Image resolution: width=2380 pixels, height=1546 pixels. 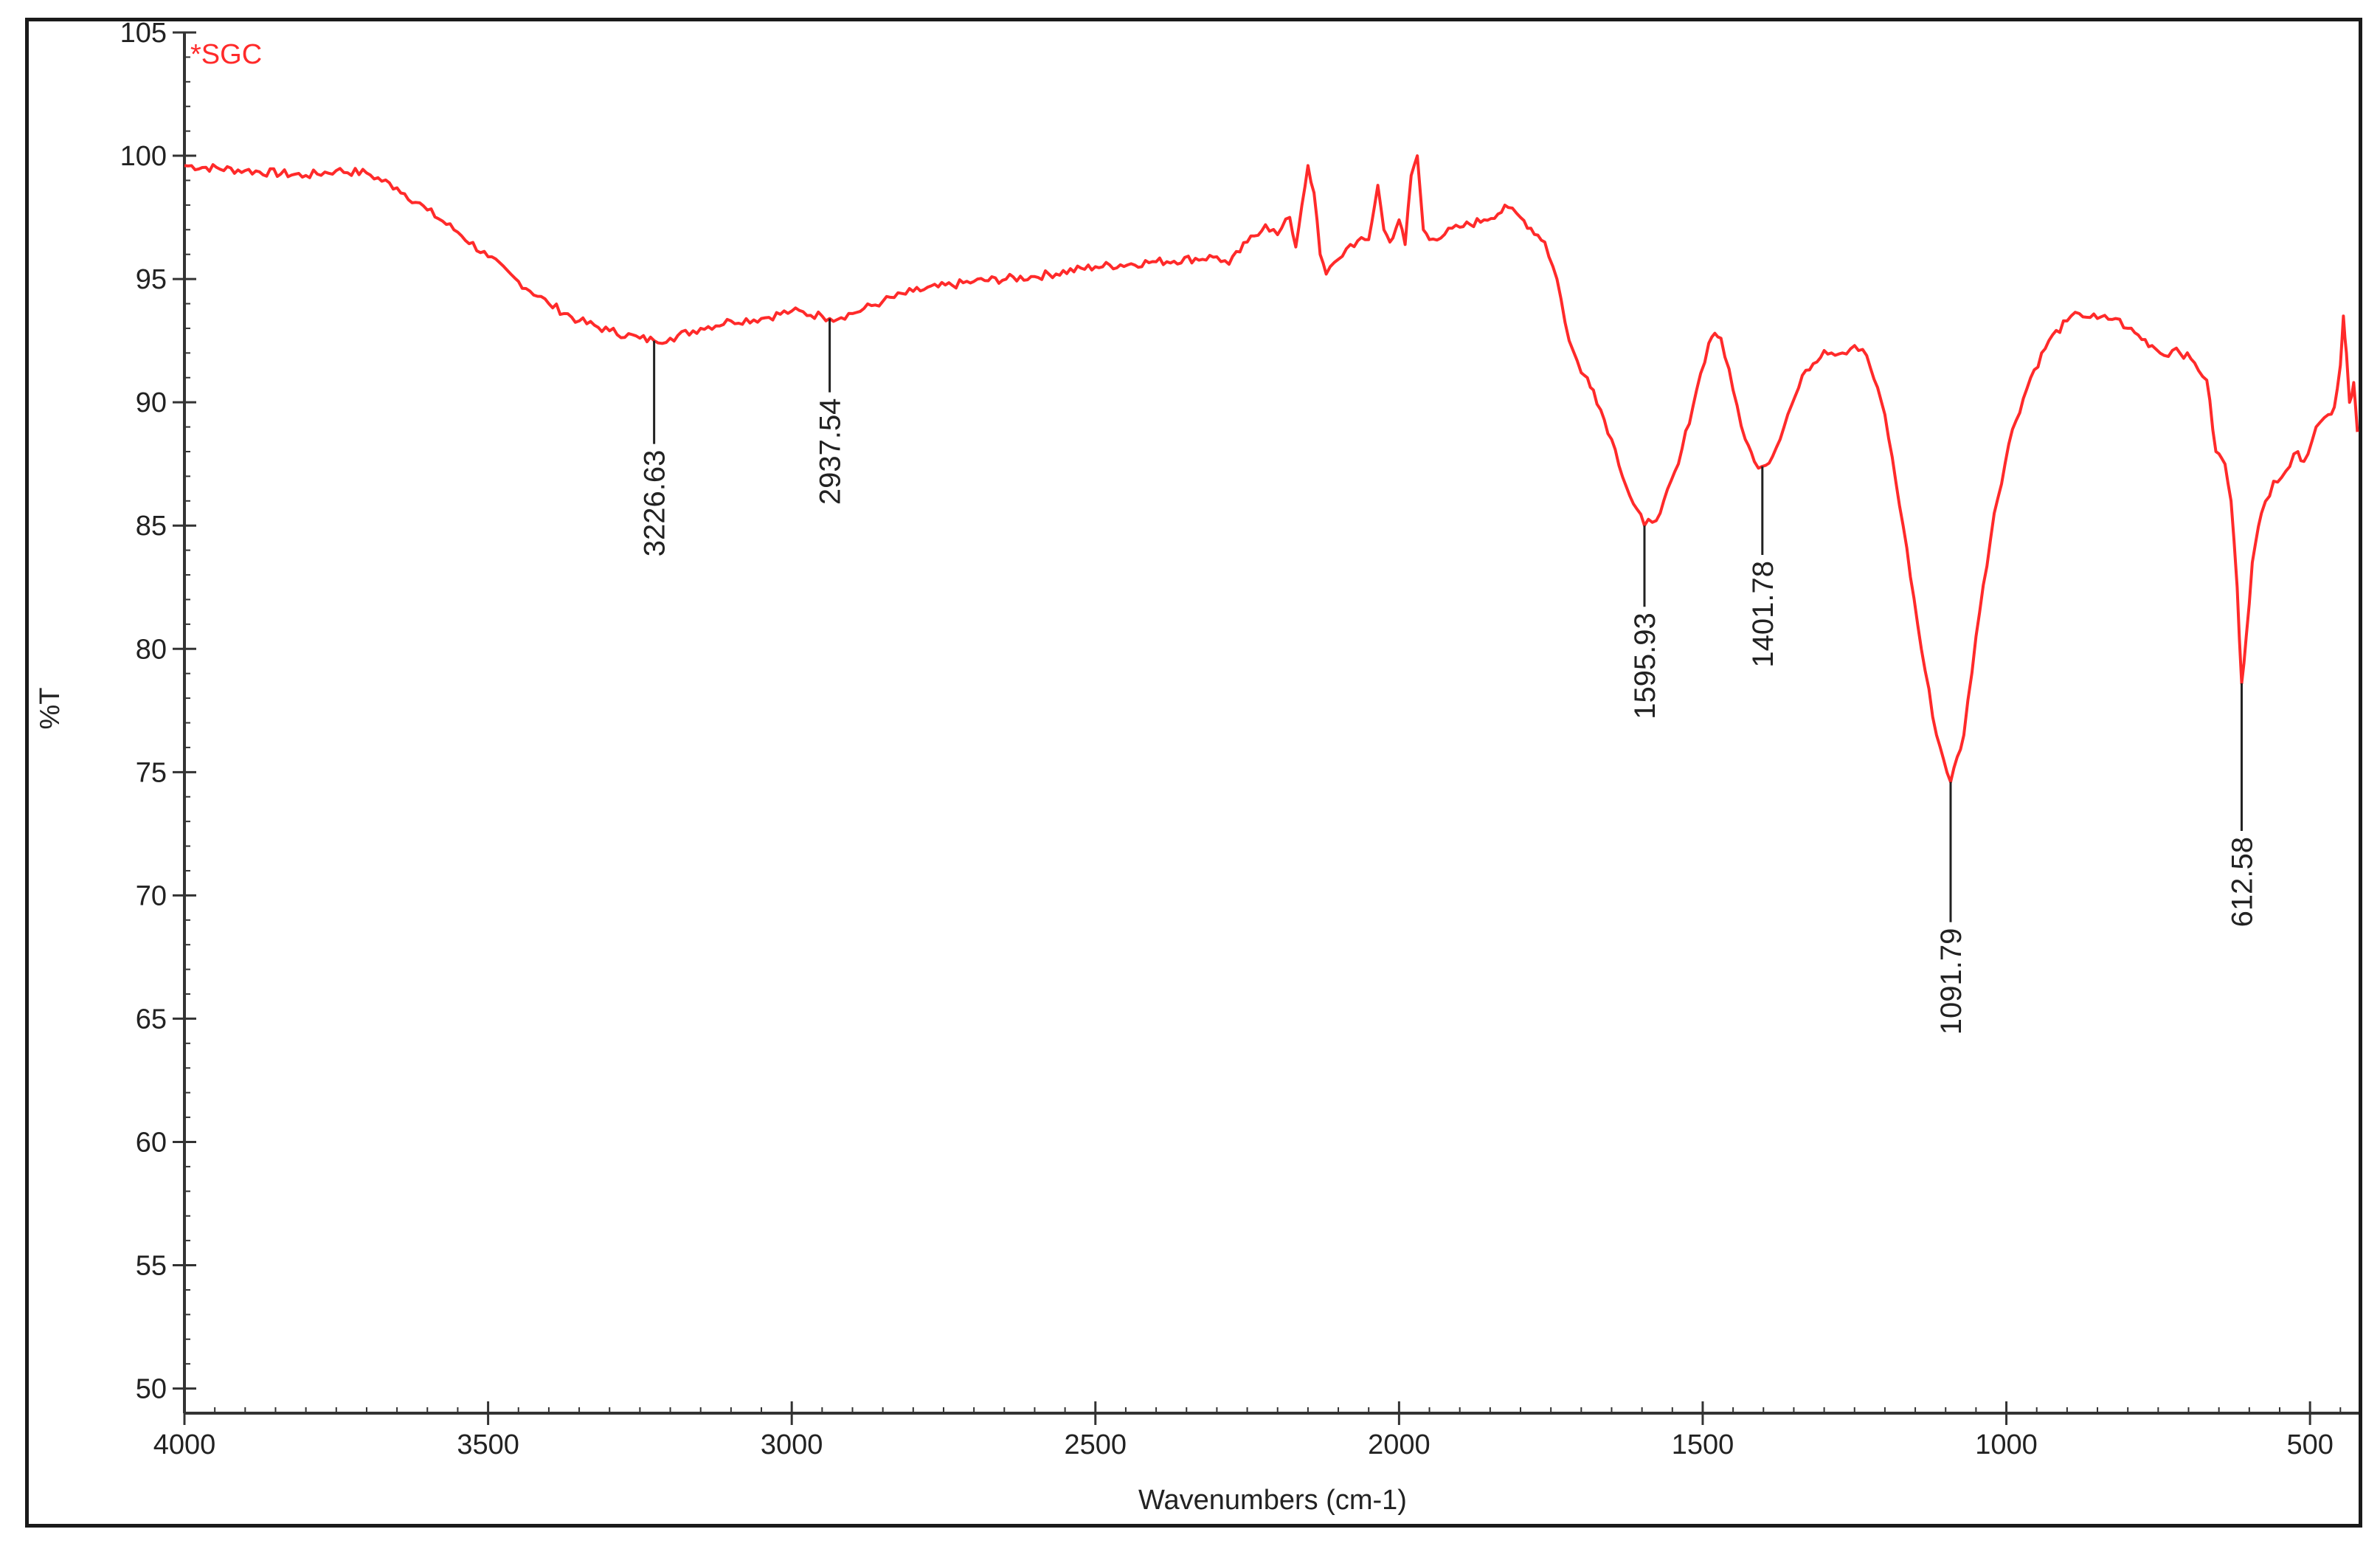 What do you see at coordinates (655, 503) in the screenshot?
I see `peak-label: 3226.63` at bounding box center [655, 503].